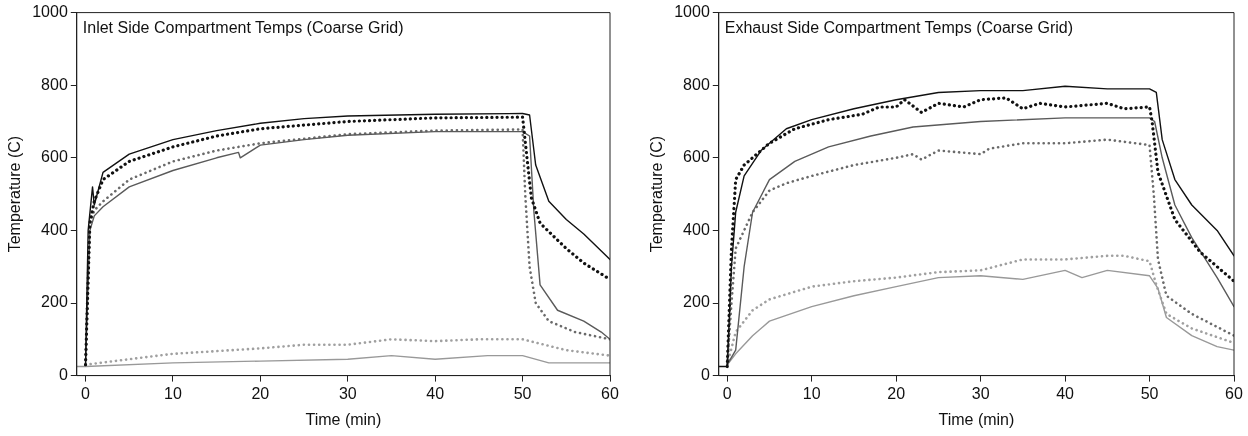 The image size is (1248, 436). I want to click on chart-title: Inlet Side Compartment Temps (Coarse Grid), so click(243, 28).